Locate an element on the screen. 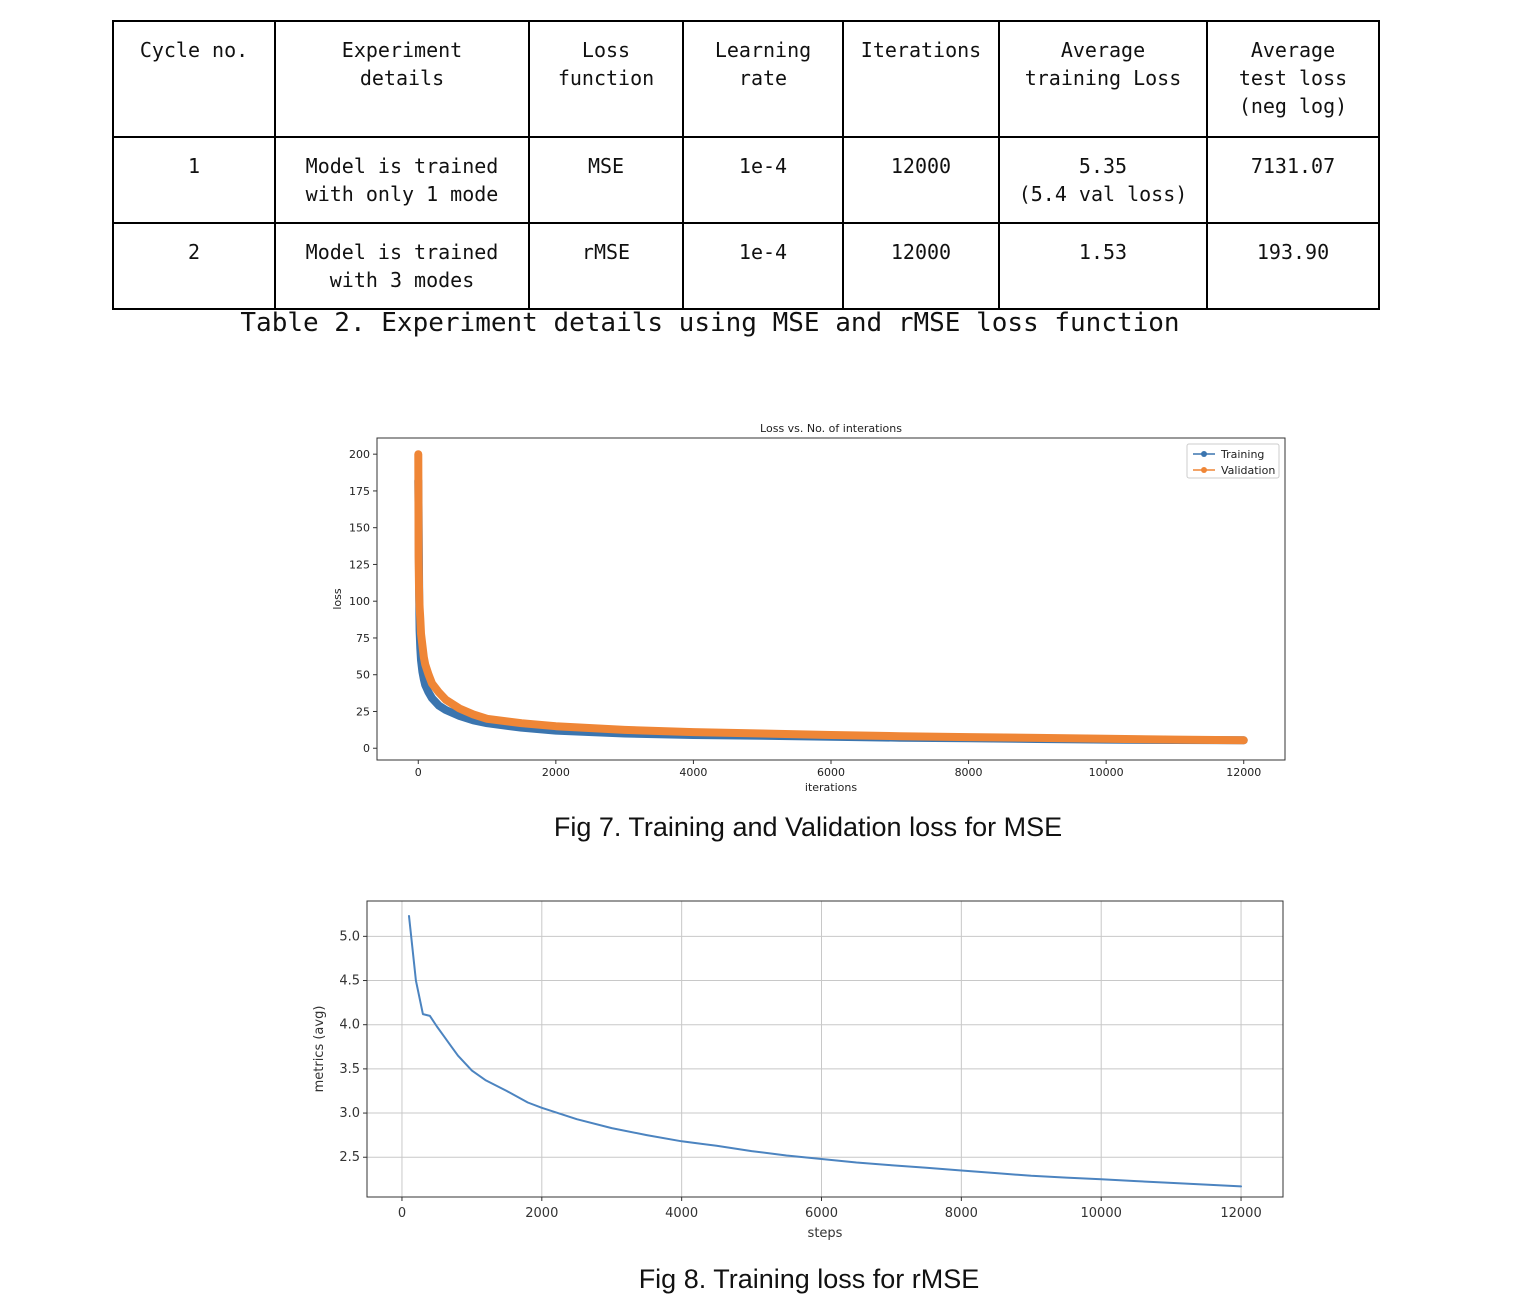  header-experiment-details: Experiment details is located at coordinates (402, 79).